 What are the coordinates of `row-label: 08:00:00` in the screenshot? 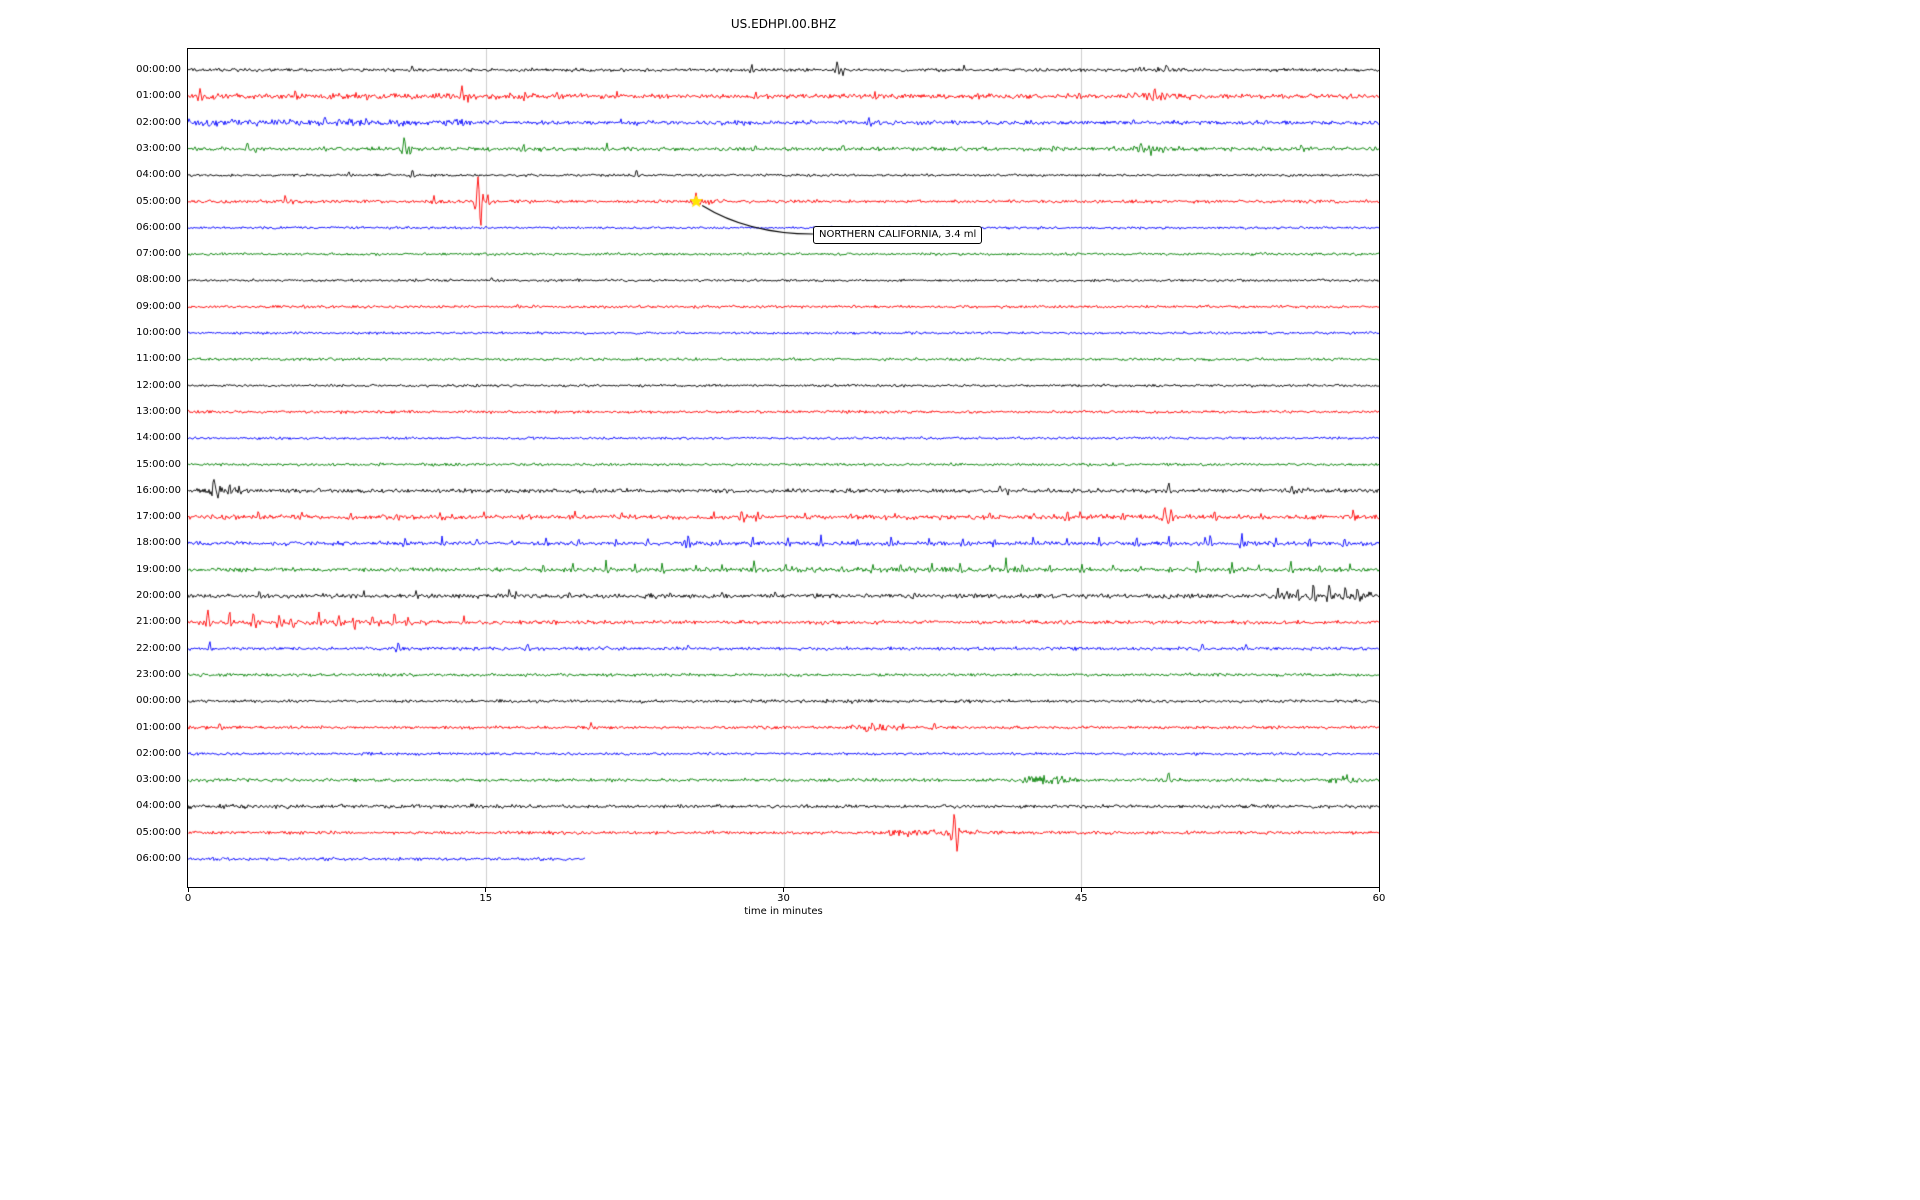 It's located at (158, 280).